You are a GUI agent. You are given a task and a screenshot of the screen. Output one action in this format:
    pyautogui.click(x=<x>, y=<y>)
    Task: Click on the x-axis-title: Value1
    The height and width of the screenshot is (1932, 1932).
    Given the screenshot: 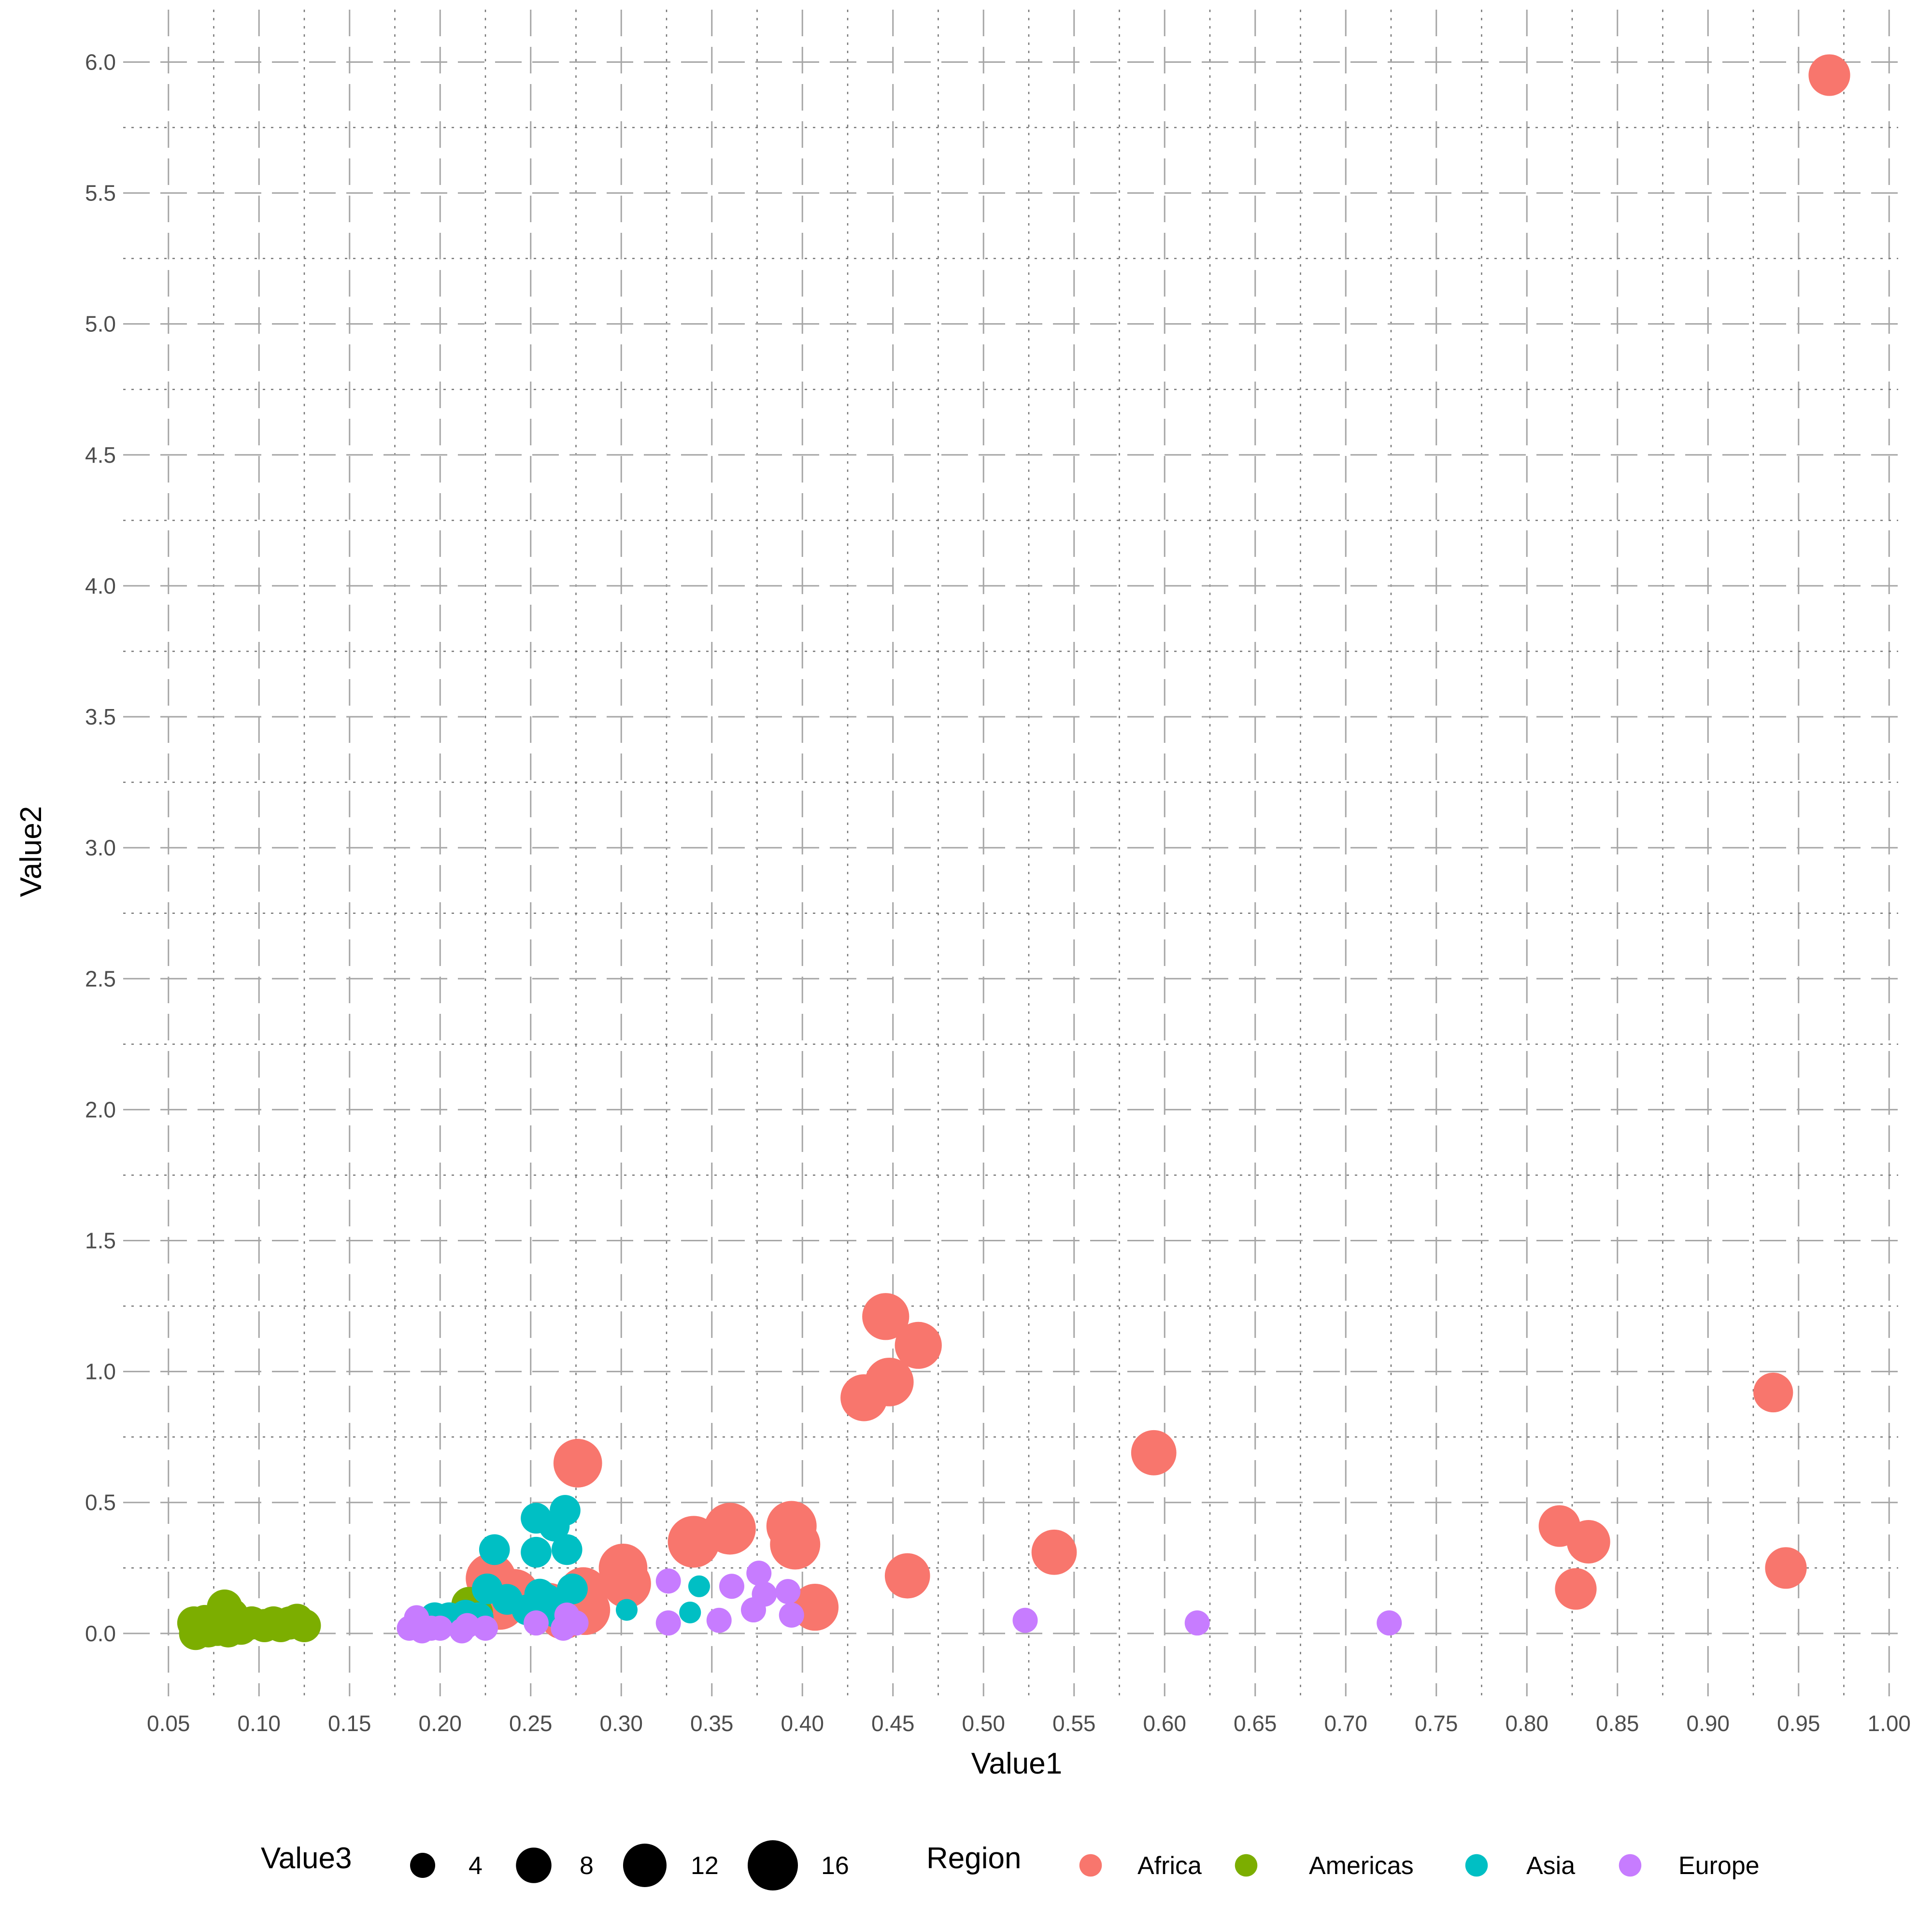 What is the action you would take?
    pyautogui.click(x=1016, y=1763)
    